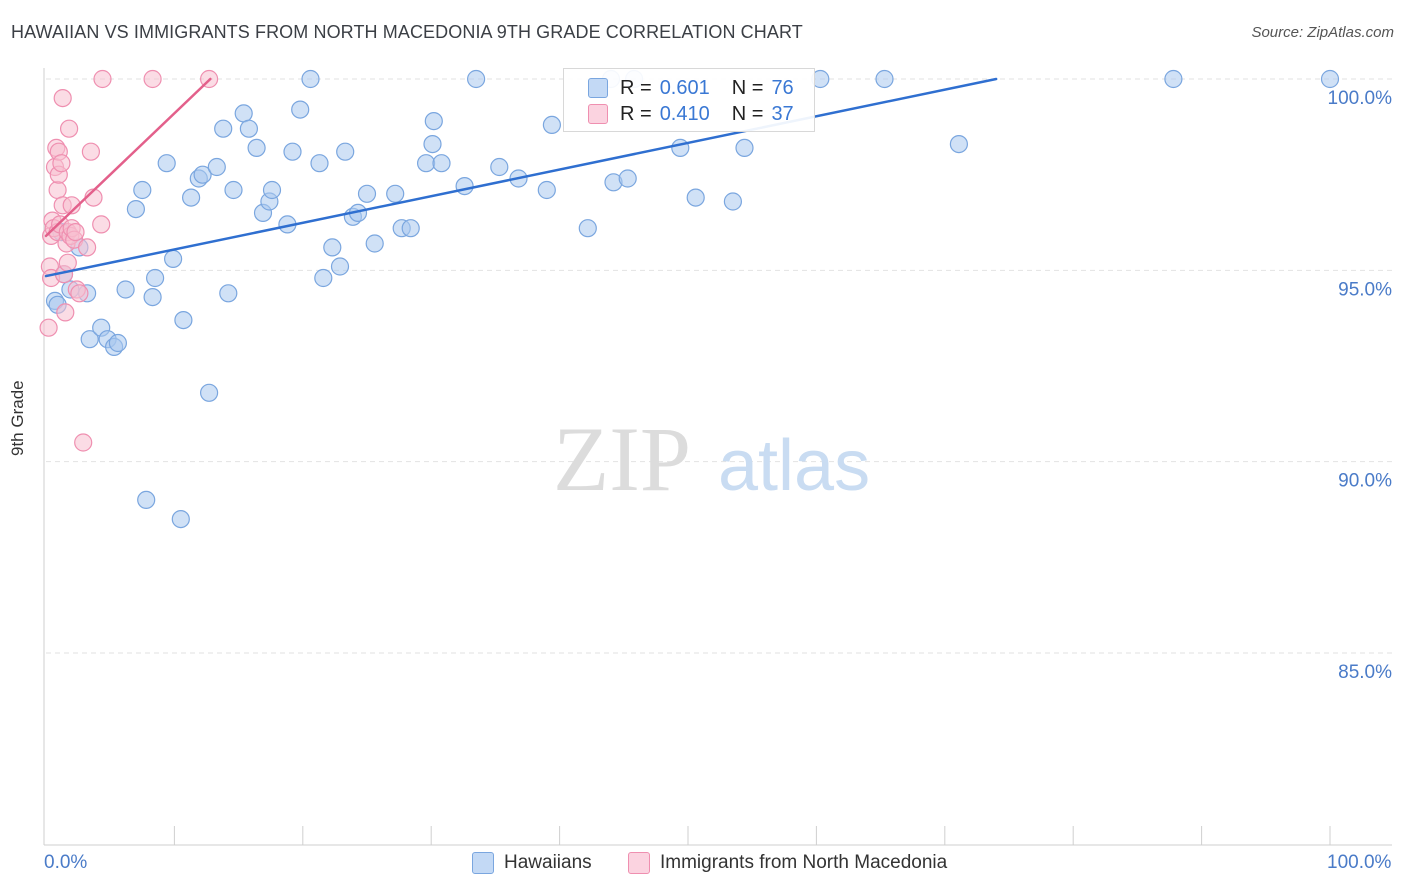 The width and height of the screenshot is (1406, 892). What do you see at coordinates (532, 863) in the screenshot?
I see `series-legend-hawaiians: Hawaiians` at bounding box center [532, 863].